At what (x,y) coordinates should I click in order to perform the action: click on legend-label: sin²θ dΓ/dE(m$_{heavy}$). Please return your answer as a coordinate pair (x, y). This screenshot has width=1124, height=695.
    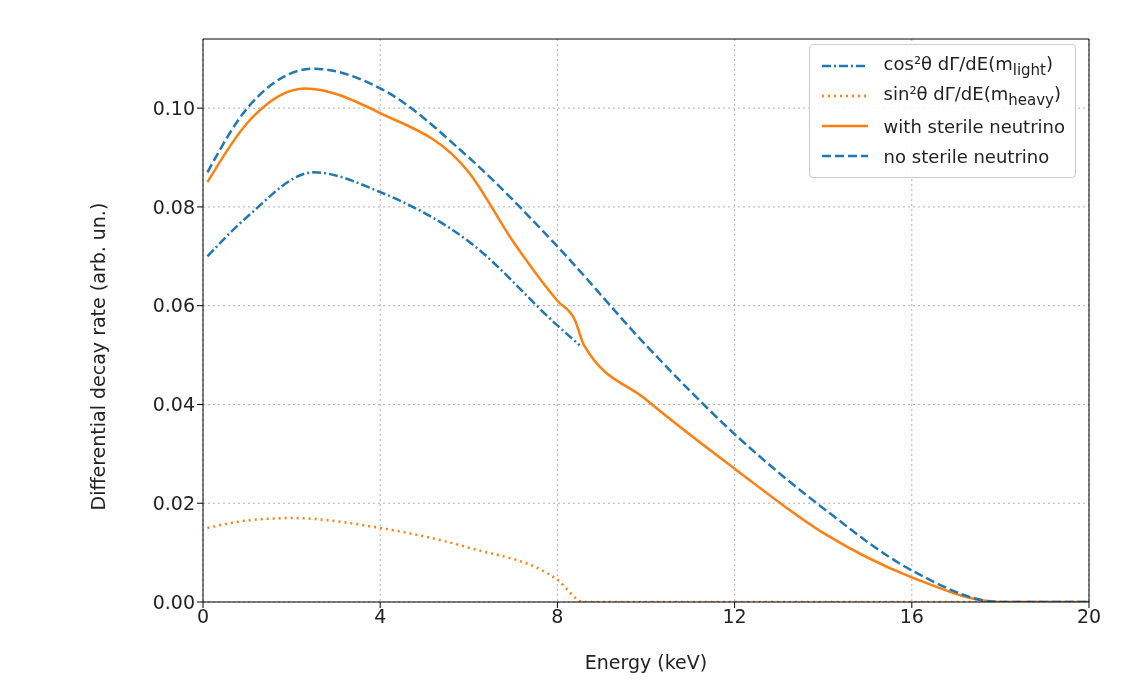
    Looking at the image, I should click on (972, 96).